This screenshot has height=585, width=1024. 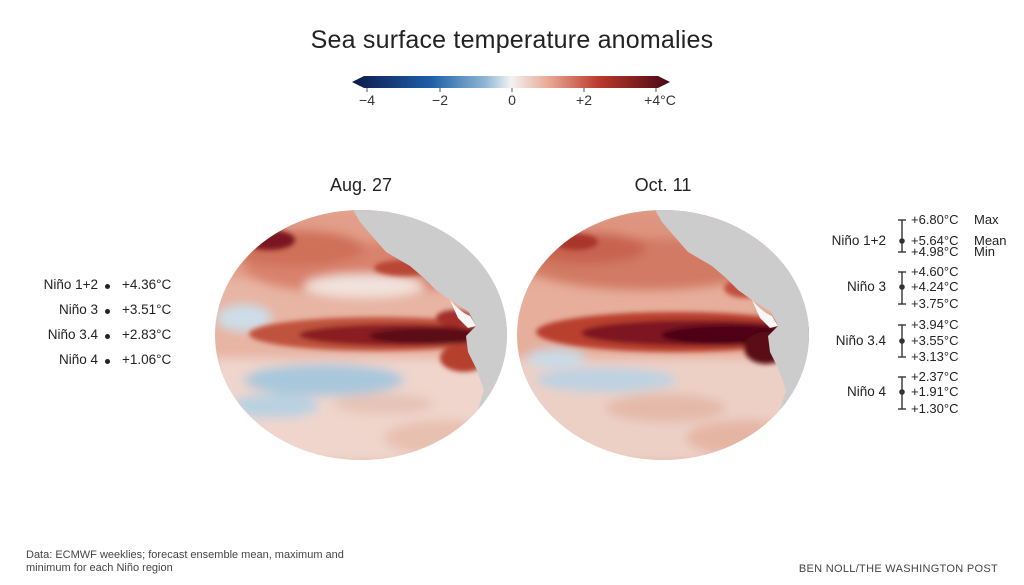 What do you see at coordinates (361, 185) in the screenshot?
I see `map-title-left: Aug. 27` at bounding box center [361, 185].